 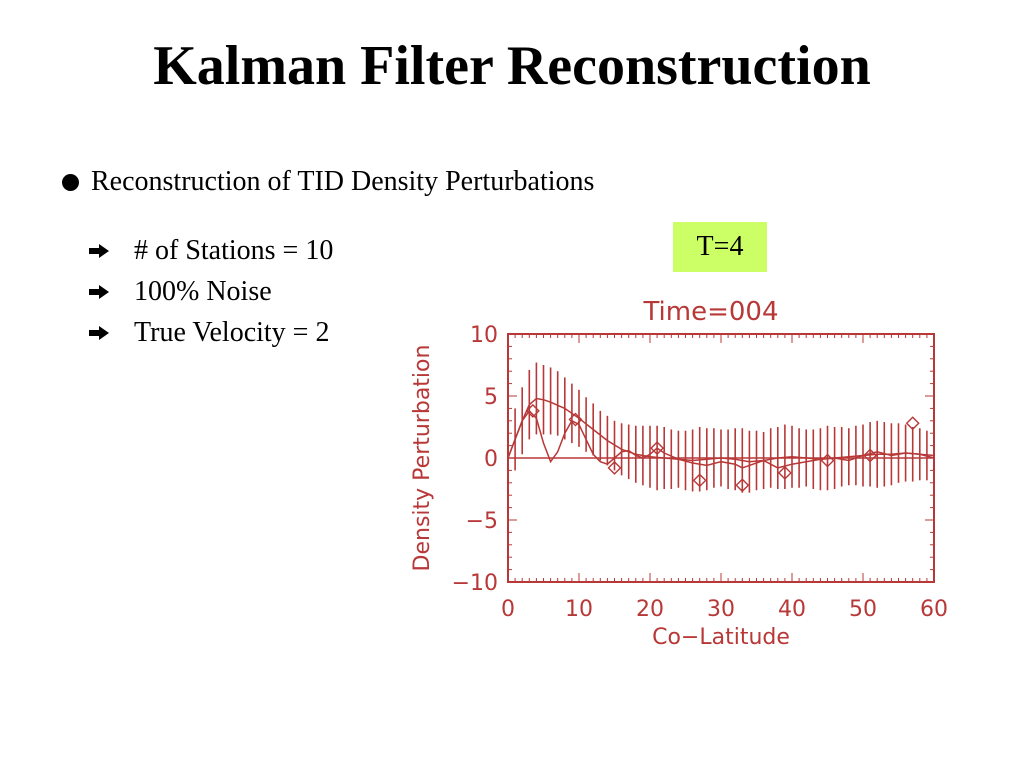 I want to click on y-tick-label: −10, so click(x=475, y=583).